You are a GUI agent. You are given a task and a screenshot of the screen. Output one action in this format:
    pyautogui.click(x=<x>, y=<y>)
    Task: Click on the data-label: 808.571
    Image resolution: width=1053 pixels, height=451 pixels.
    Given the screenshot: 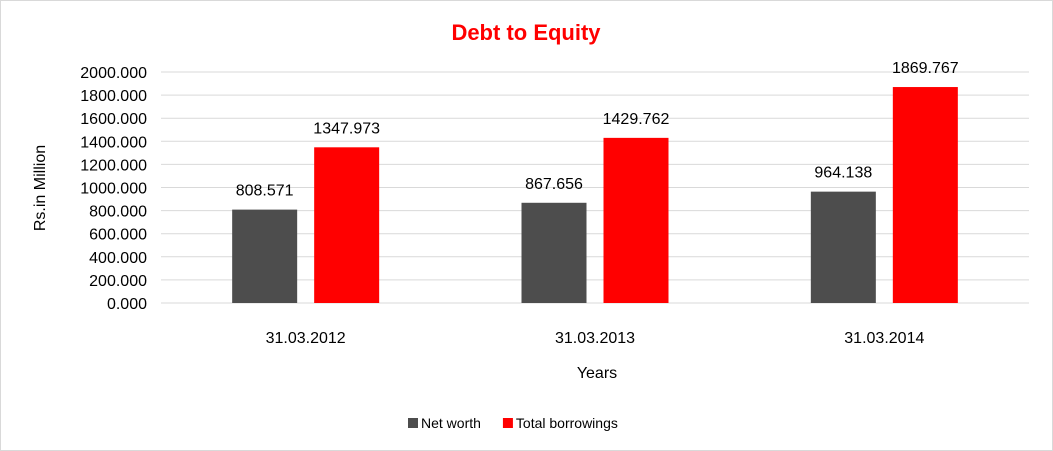 What is the action you would take?
    pyautogui.click(x=265, y=191)
    